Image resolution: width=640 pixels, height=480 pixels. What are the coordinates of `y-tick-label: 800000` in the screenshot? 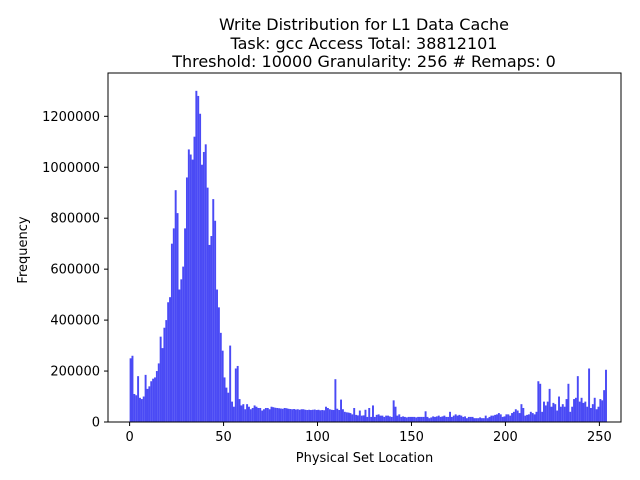 It's located at (75, 219).